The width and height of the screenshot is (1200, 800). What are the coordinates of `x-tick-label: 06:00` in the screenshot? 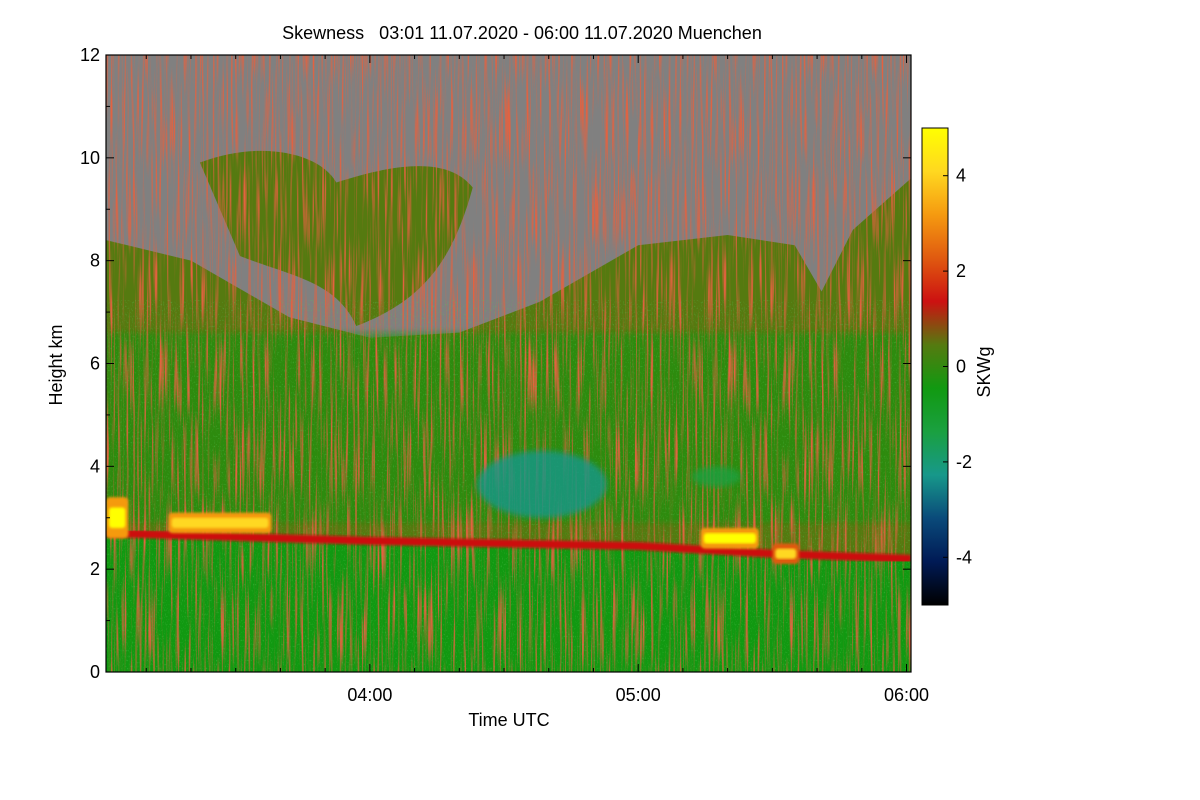 It's located at (906, 695).